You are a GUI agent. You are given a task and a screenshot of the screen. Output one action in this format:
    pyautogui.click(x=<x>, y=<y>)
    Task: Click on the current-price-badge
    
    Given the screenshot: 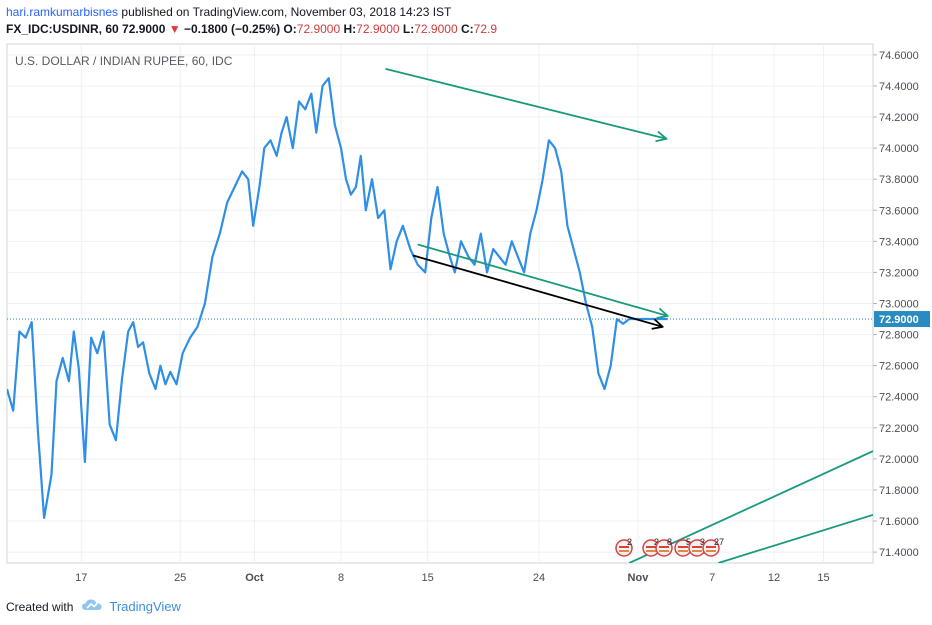 What is the action you would take?
    pyautogui.click(x=902, y=319)
    